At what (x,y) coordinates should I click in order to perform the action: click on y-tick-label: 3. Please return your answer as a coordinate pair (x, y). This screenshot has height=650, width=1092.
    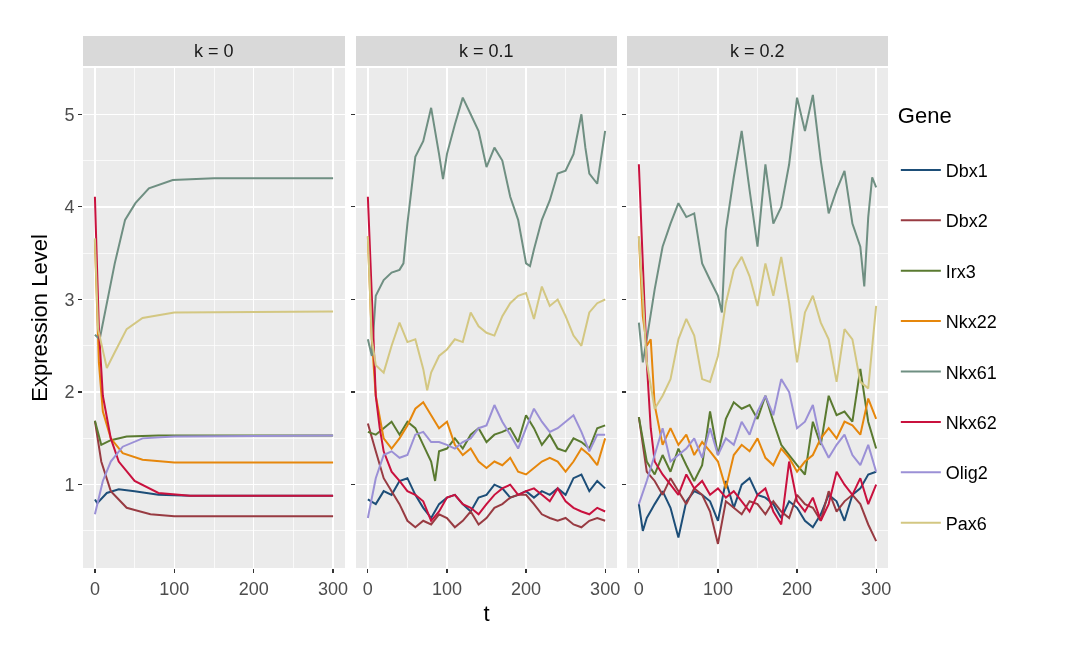
    Looking at the image, I should click on (69, 299).